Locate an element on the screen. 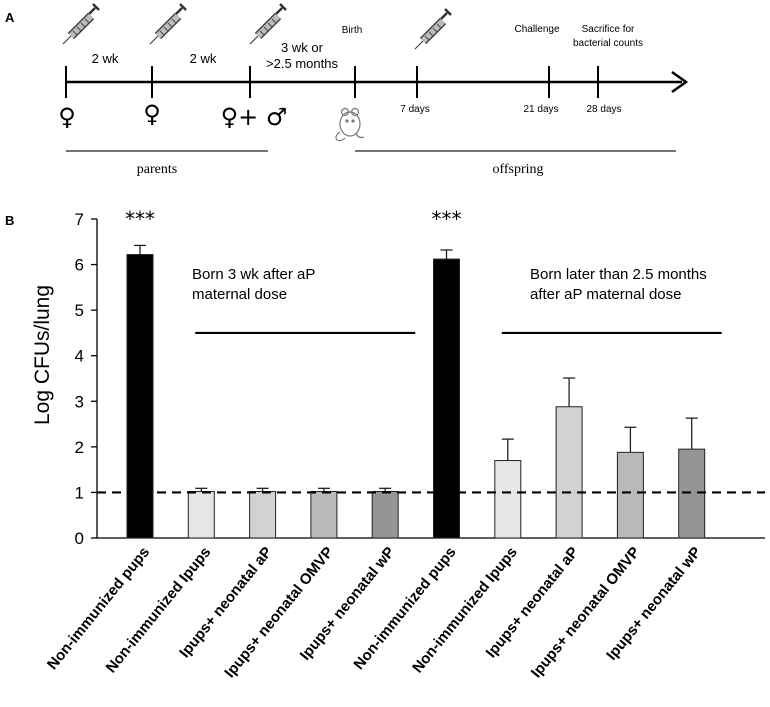 This screenshot has height=707, width=770. y-tick-label: 5 is located at coordinates (79, 310).